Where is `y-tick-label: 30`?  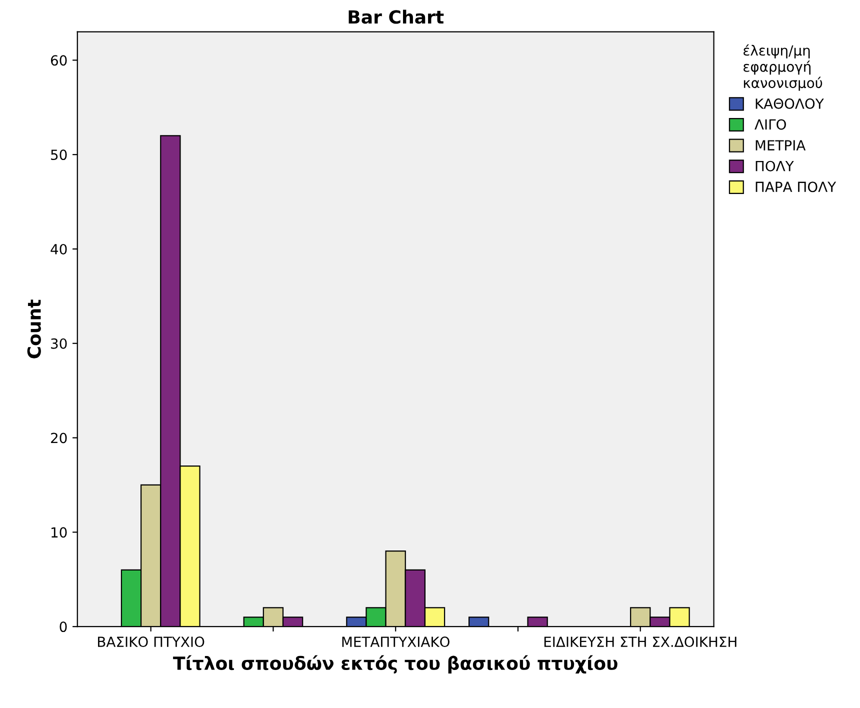 y-tick-label: 30 is located at coordinates (59, 343).